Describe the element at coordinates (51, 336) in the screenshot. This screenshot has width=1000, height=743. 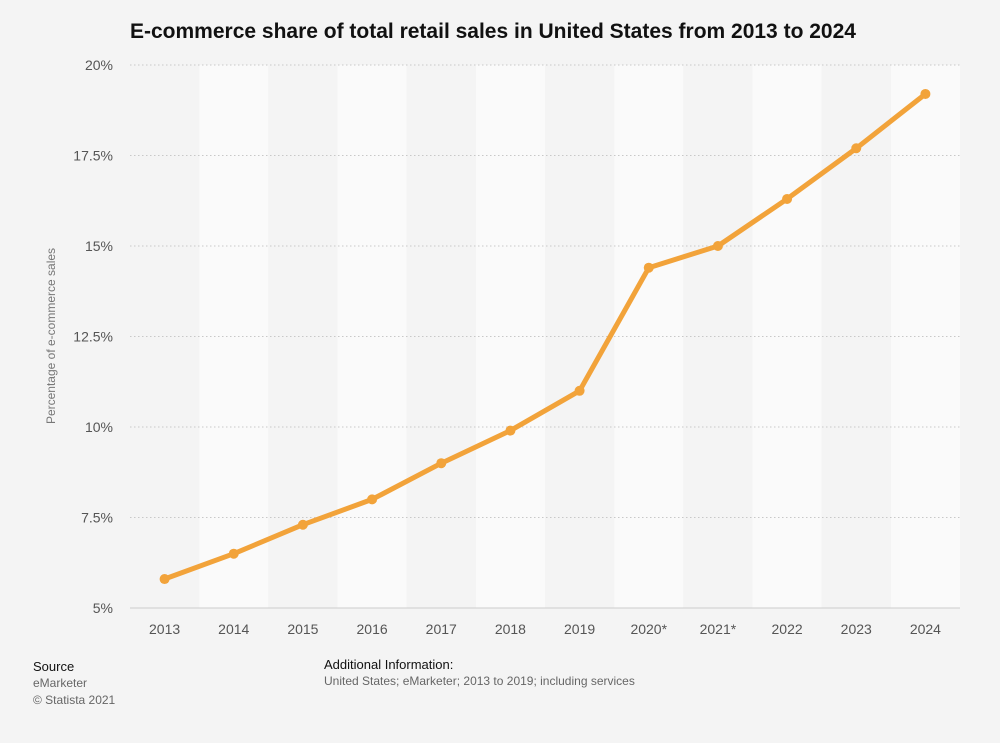
I see `y-axis-label: Percentage of e-commerce sales` at that location.